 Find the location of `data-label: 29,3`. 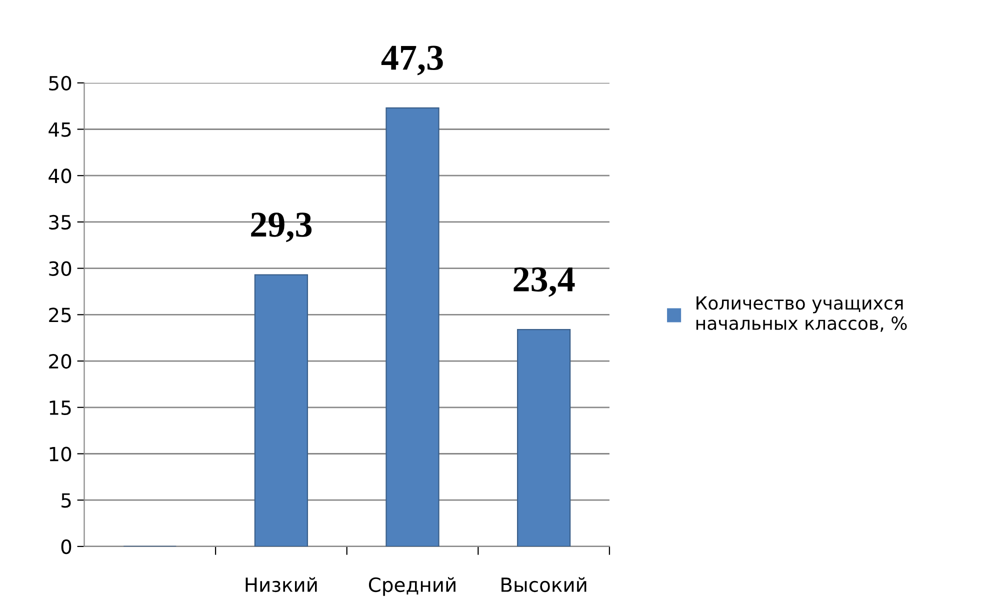

data-label: 29,3 is located at coordinates (281, 227).